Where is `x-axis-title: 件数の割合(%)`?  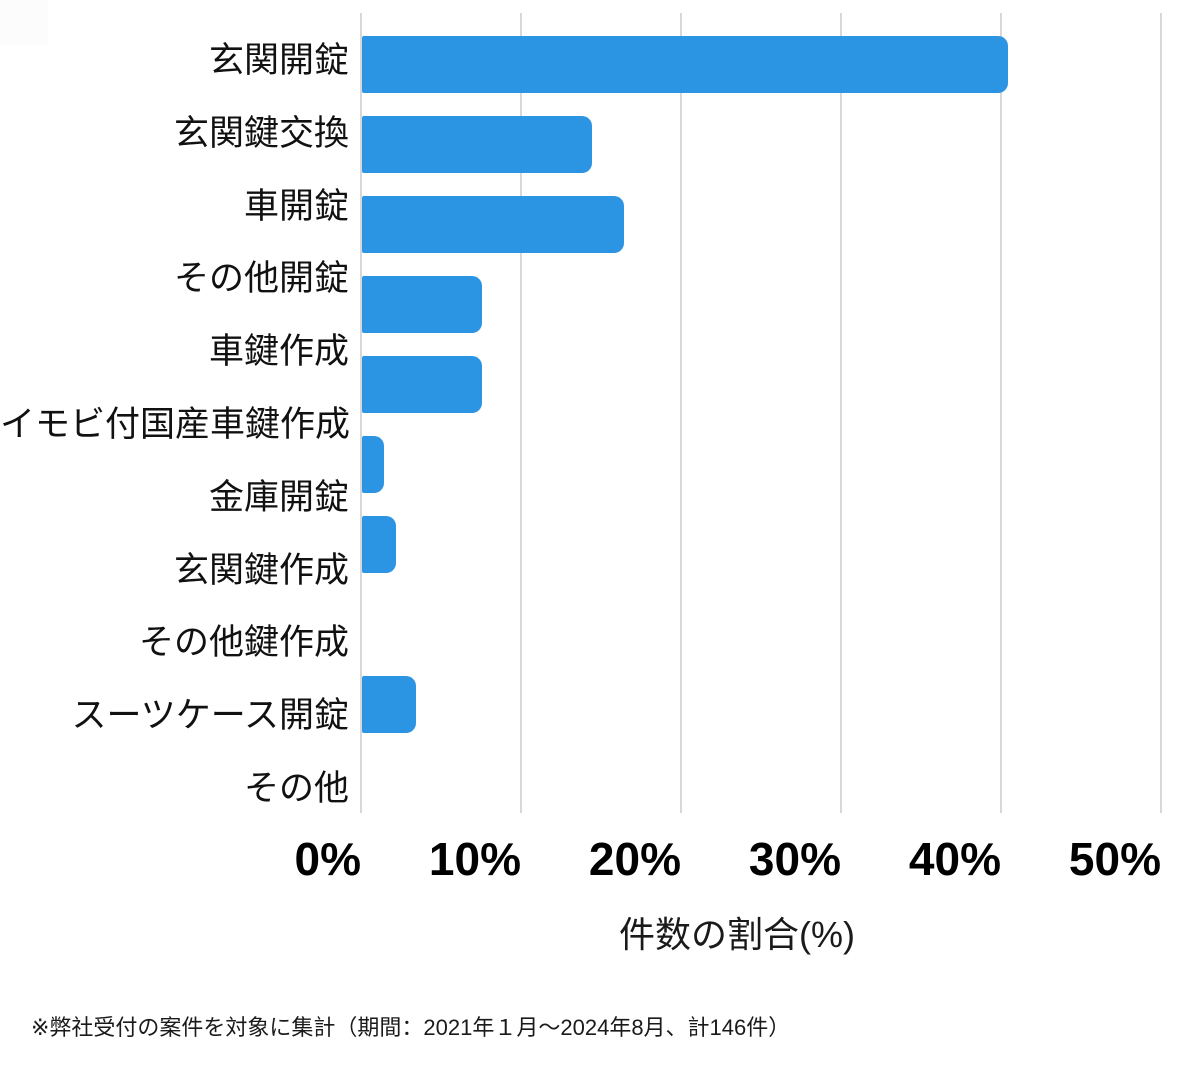 x-axis-title: 件数の割合(%) is located at coordinates (737, 934).